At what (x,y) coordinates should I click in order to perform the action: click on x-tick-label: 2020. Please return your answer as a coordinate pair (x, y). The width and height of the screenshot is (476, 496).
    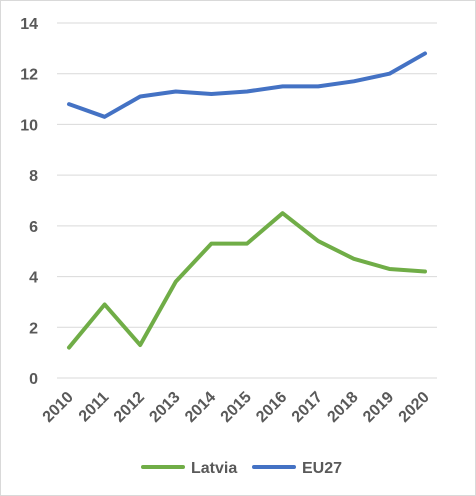
    Looking at the image, I should click on (414, 407).